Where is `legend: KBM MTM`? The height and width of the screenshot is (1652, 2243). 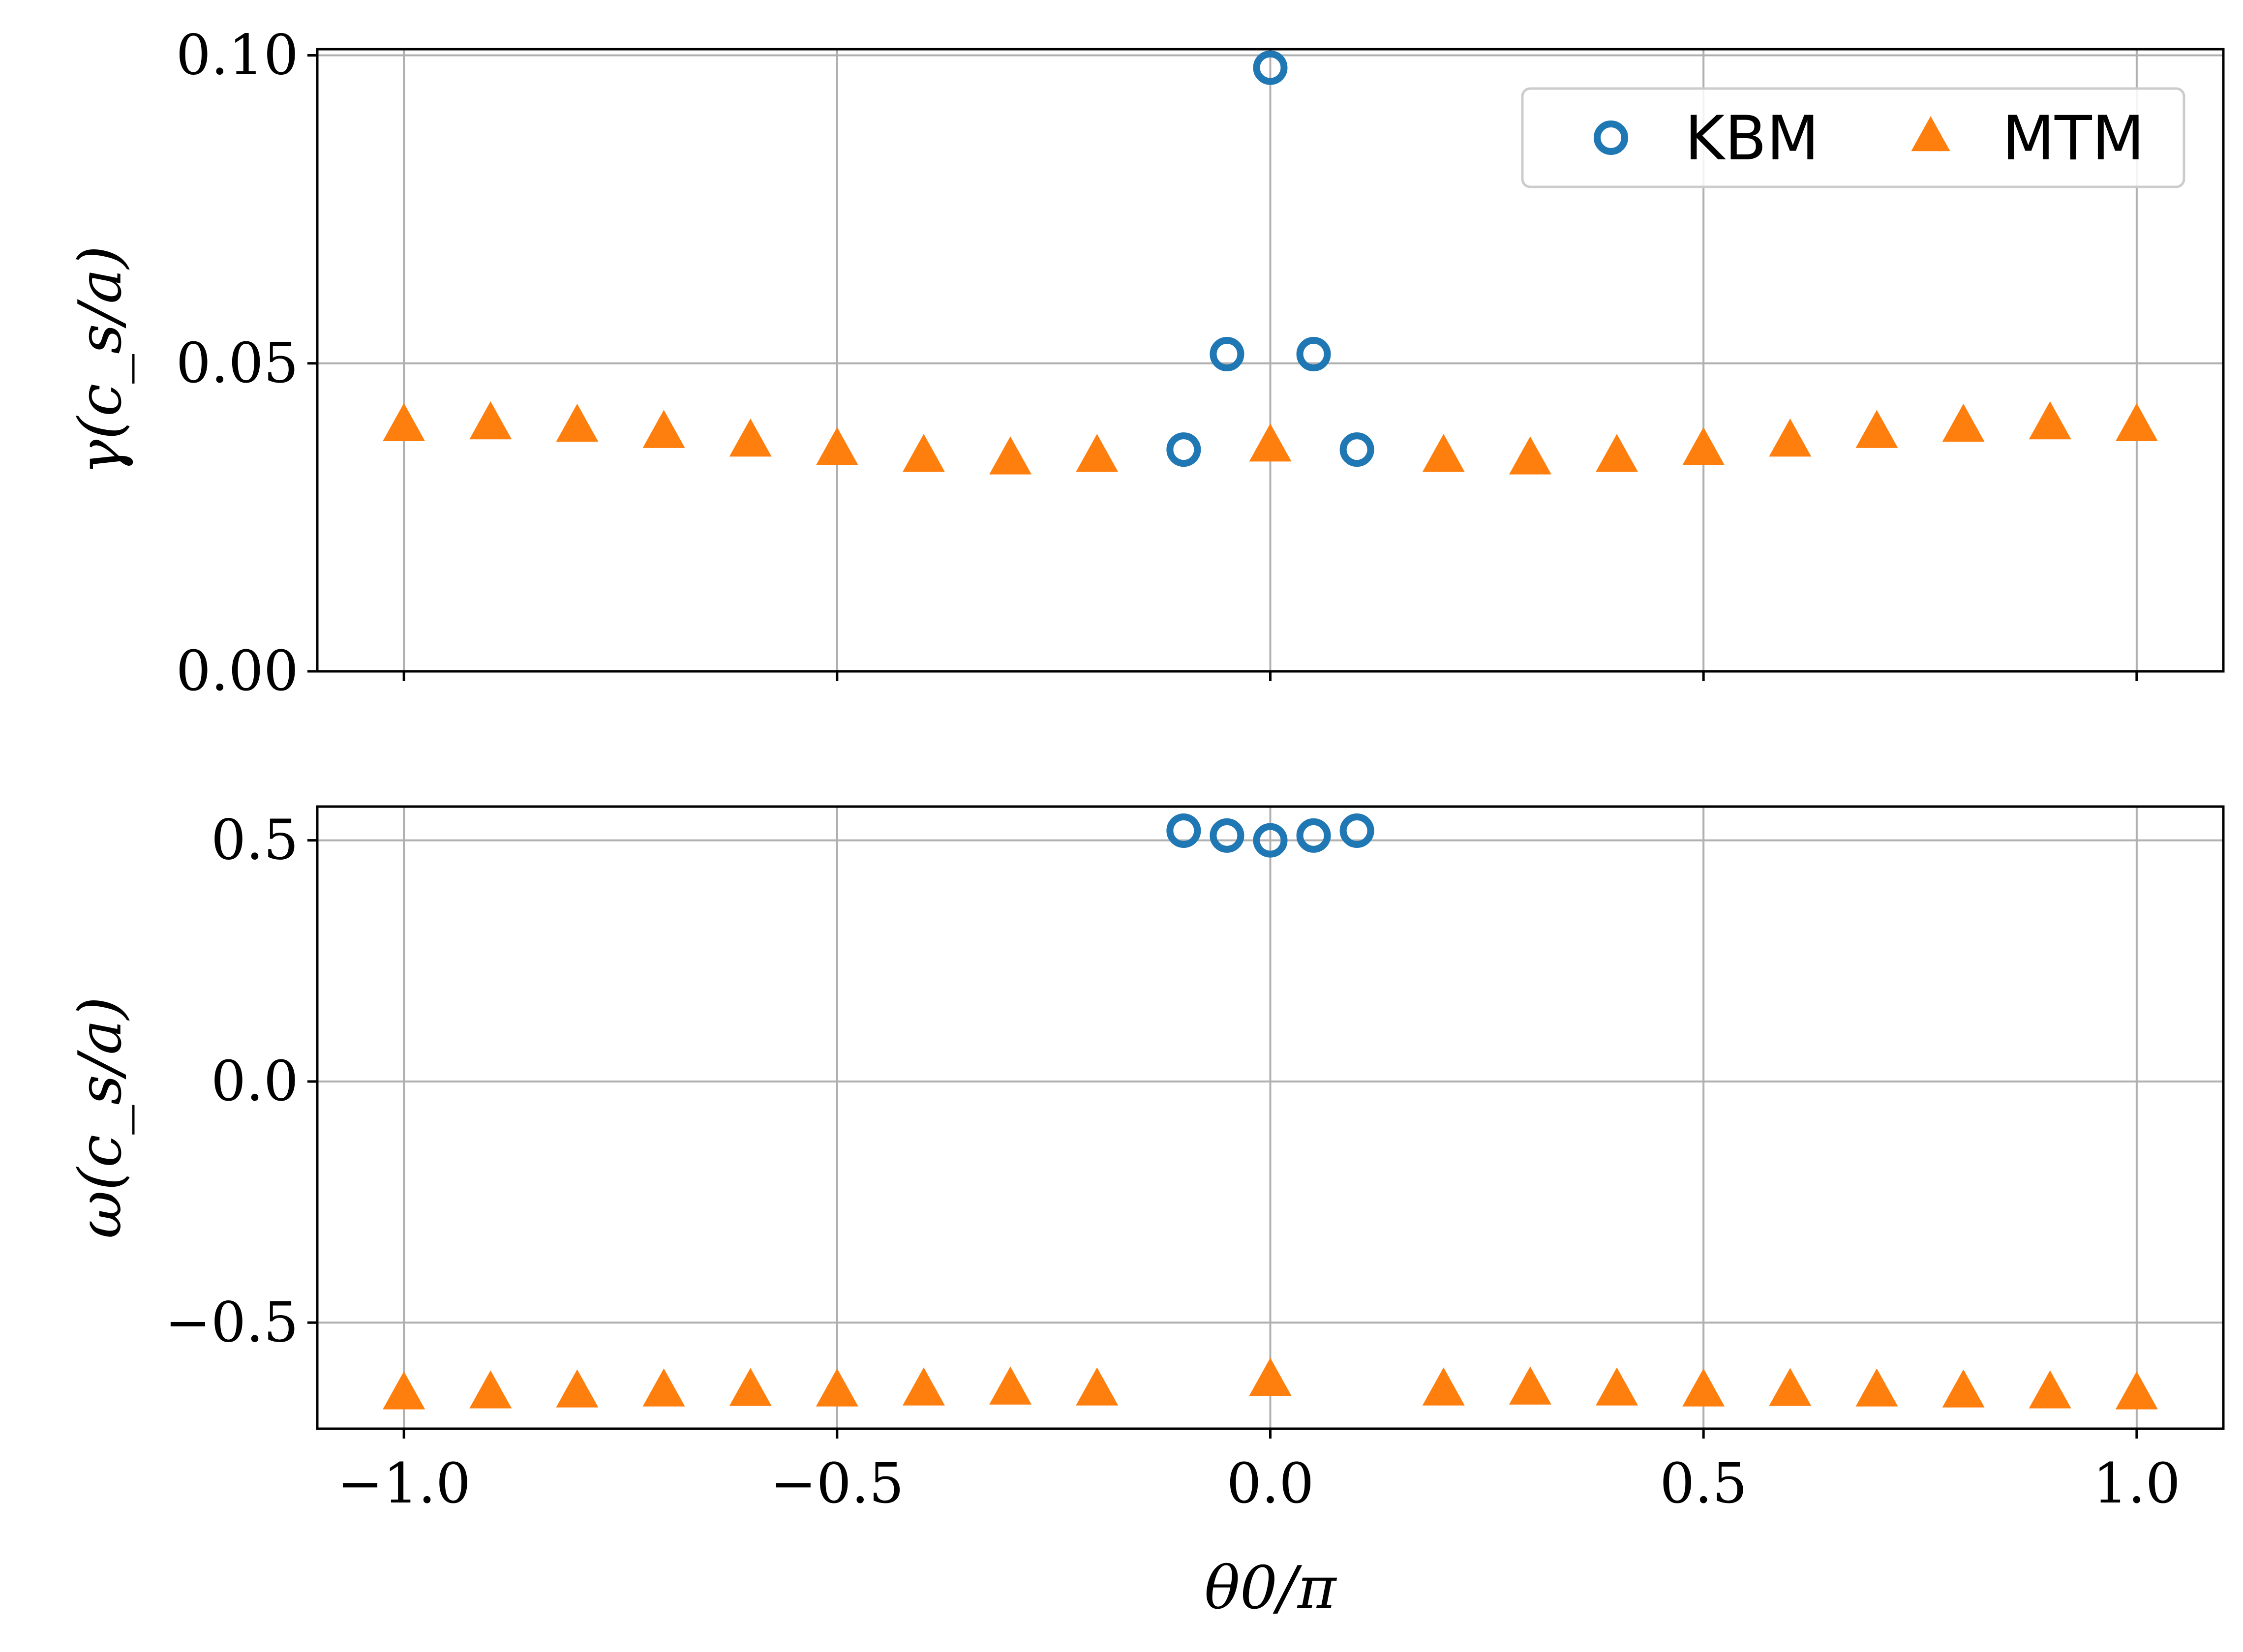 legend: KBM MTM is located at coordinates (1853, 137).